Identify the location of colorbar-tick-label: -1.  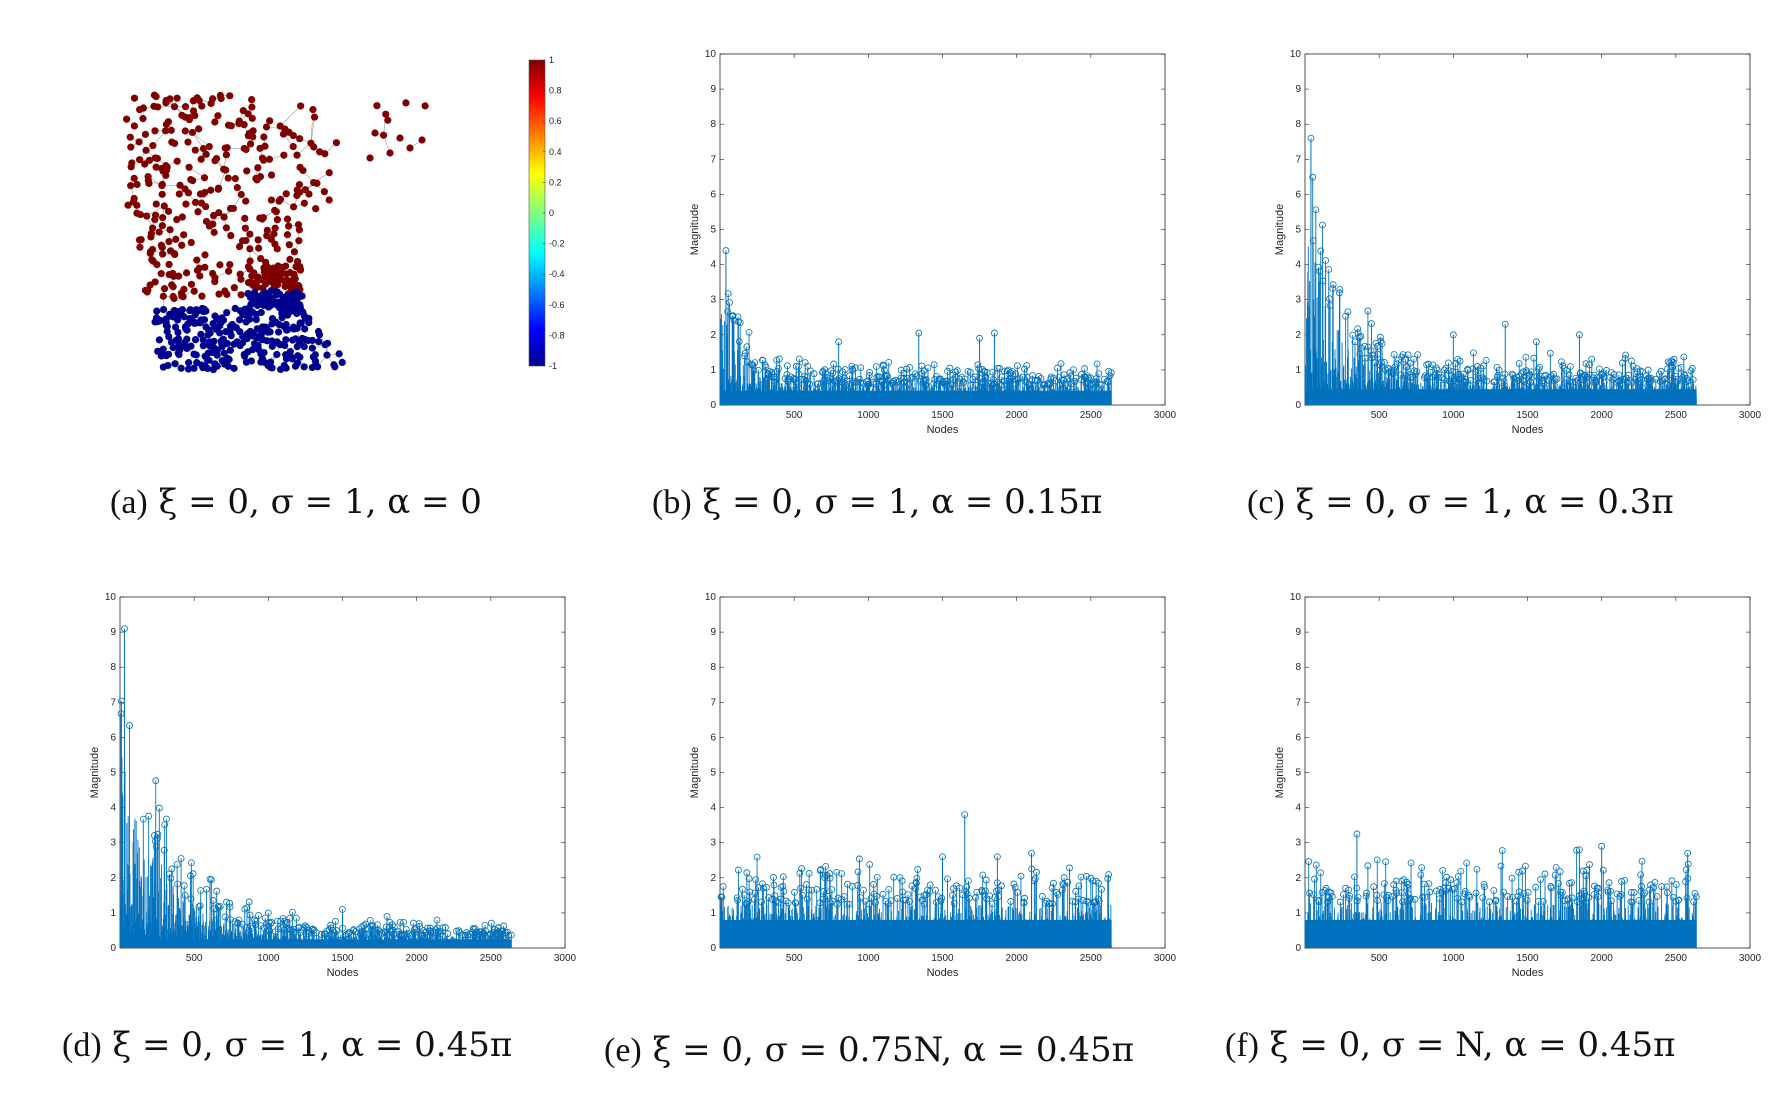
(553, 366).